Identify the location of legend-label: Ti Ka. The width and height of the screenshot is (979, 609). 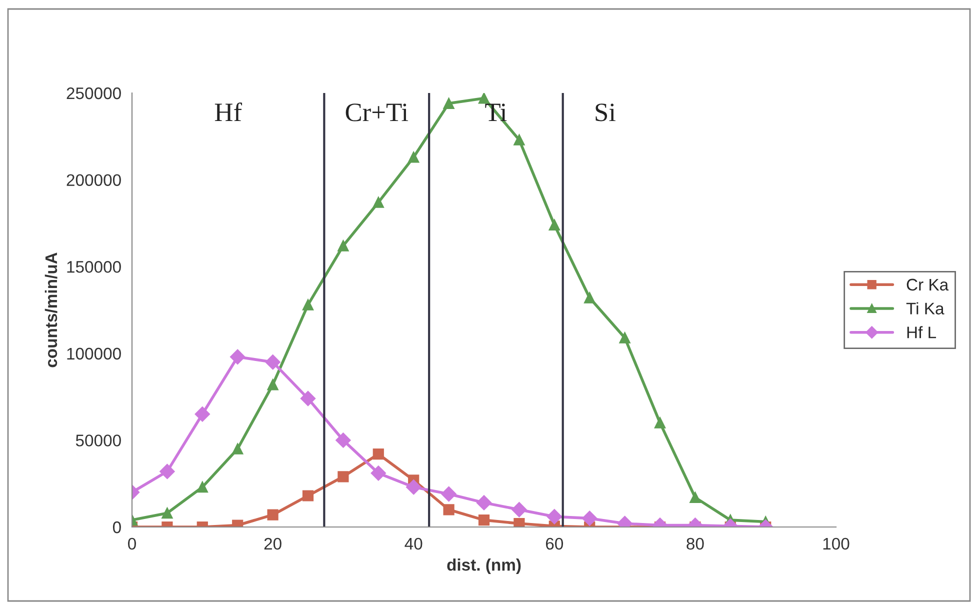
(925, 308).